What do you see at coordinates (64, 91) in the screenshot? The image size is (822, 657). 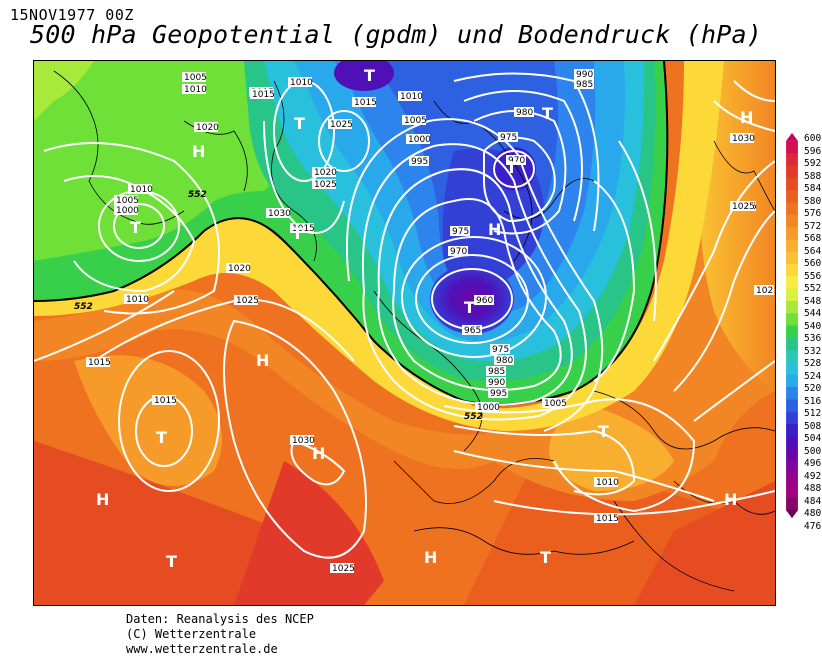 I see `lime-corner` at bounding box center [64, 91].